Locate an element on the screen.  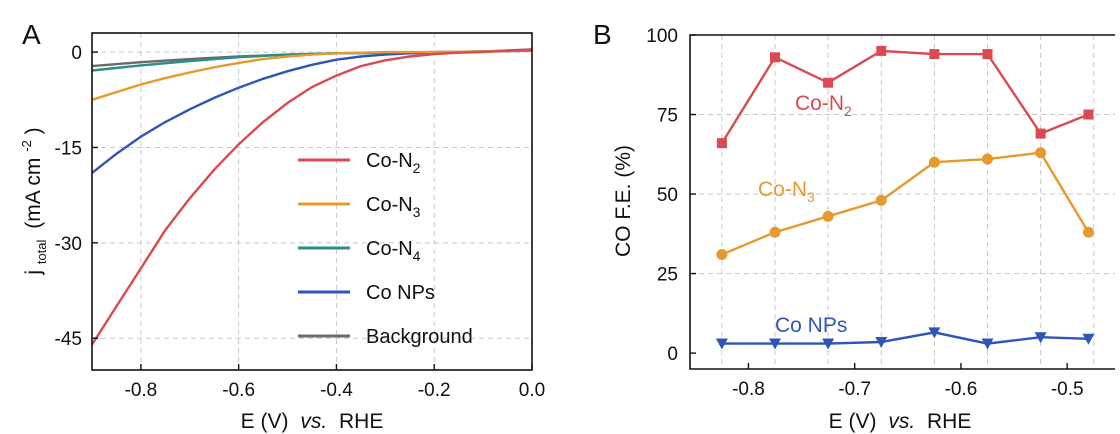
panel-a-y-tick-label: 0 is located at coordinates (76, 53).